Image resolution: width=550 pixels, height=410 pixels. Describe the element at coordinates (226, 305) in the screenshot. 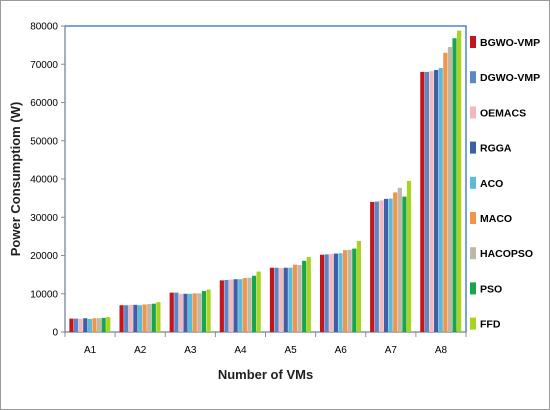

I see `bar-dgwo-vmp-a4` at that location.